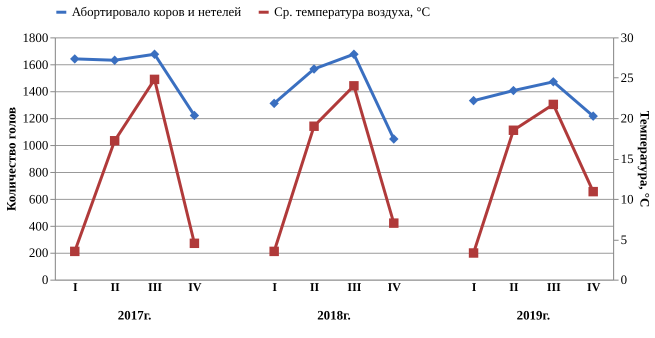 This screenshot has width=655, height=338. What do you see at coordinates (627, 78) in the screenshot?
I see `y2-tick-label: 25` at bounding box center [627, 78].